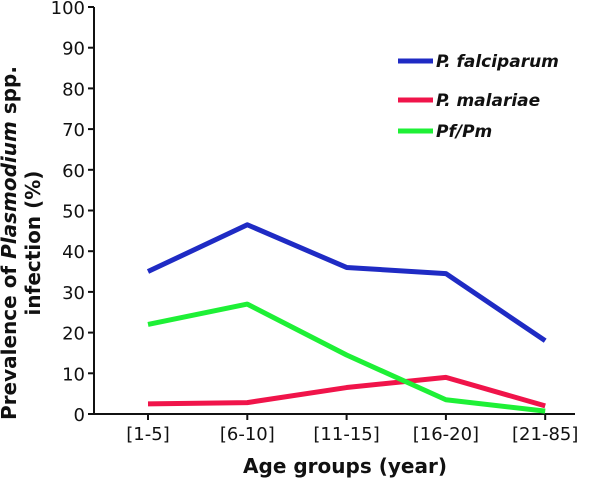  Describe the element at coordinates (73, 89) in the screenshot. I see `y-tick-label: 80` at that location.